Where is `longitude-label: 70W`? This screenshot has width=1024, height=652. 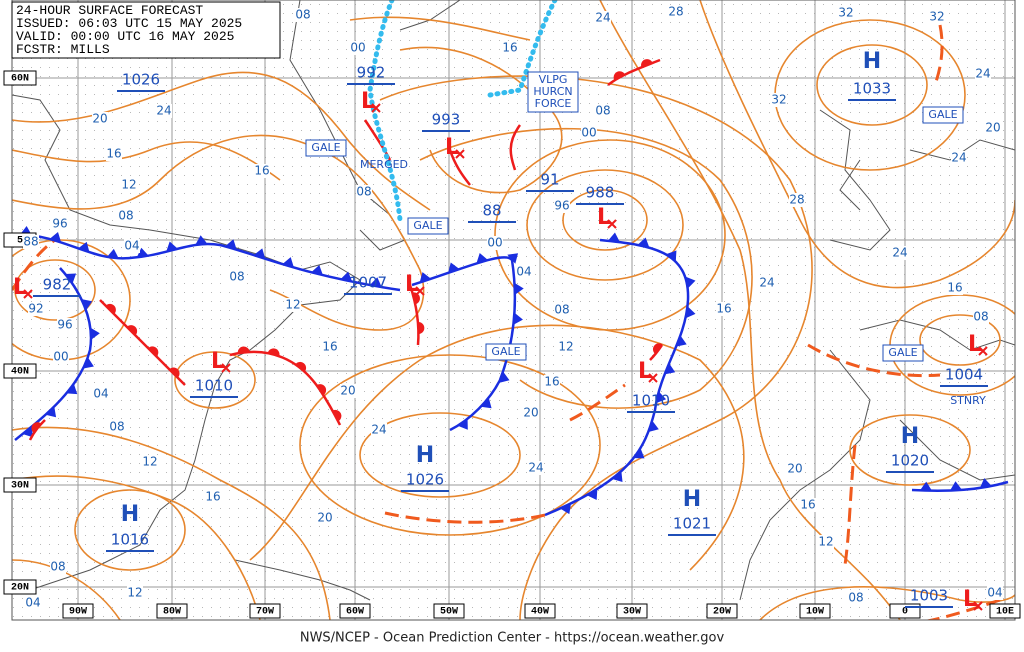 longitude-label: 70W is located at coordinates (265, 612).